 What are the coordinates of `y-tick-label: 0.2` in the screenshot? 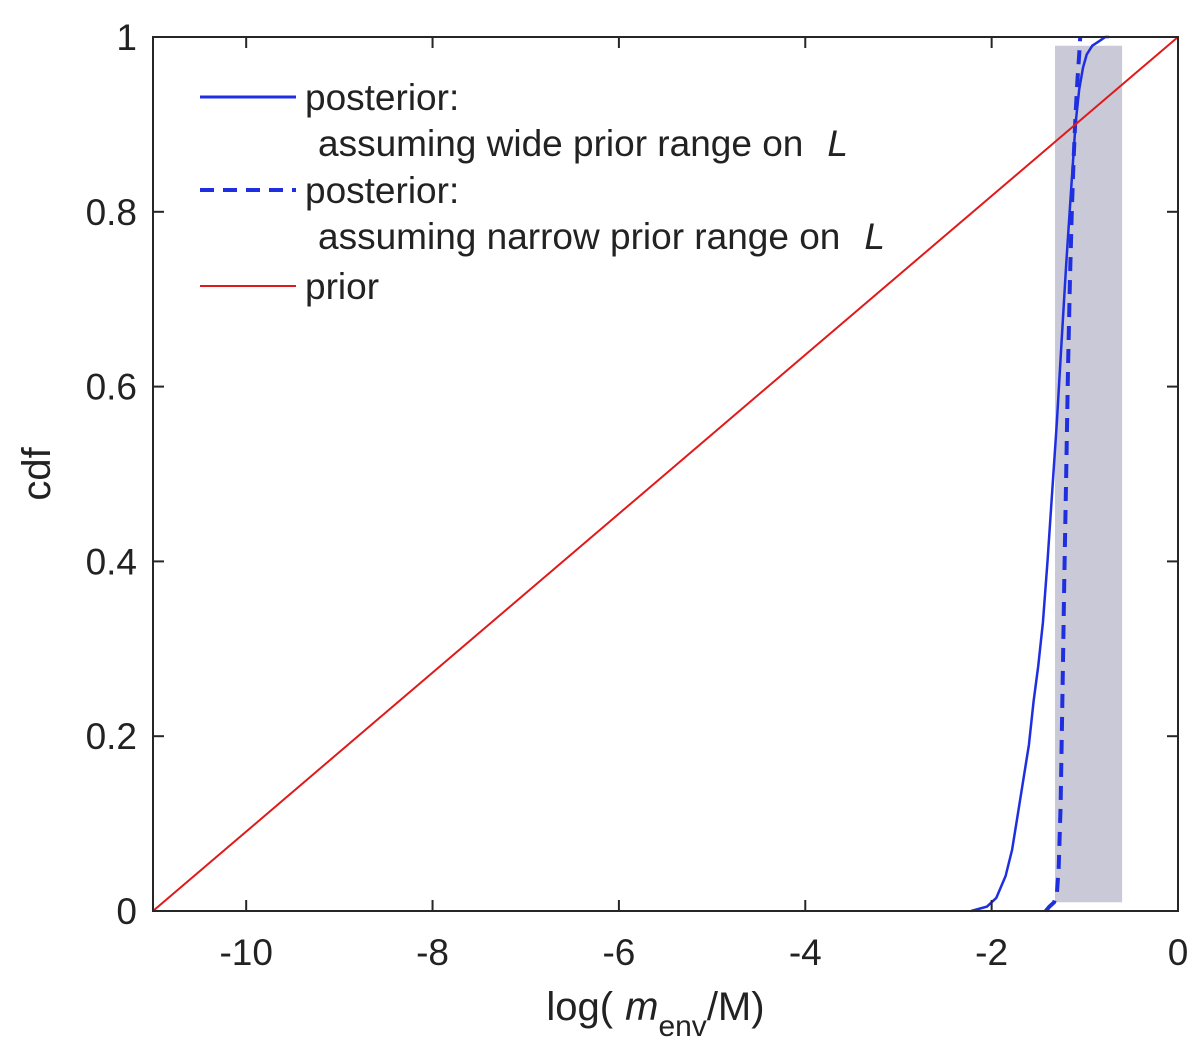 It's located at (111, 736).